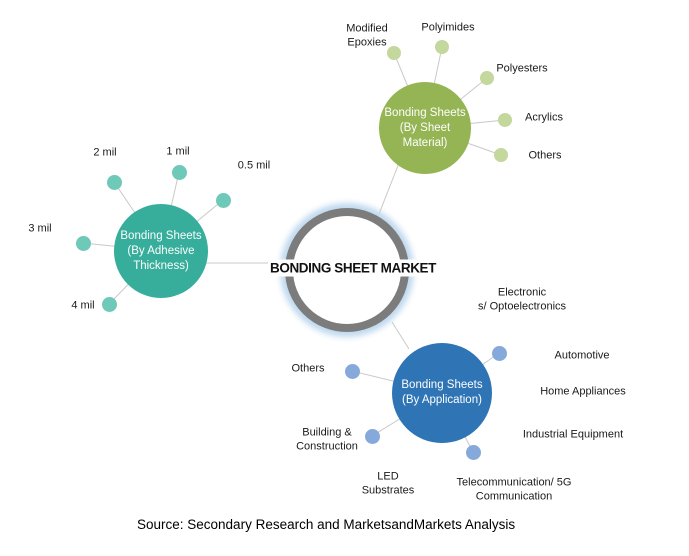  Describe the element at coordinates (327, 439) in the screenshot. I see `satellite-label-building-construction: Building & Construction` at that location.